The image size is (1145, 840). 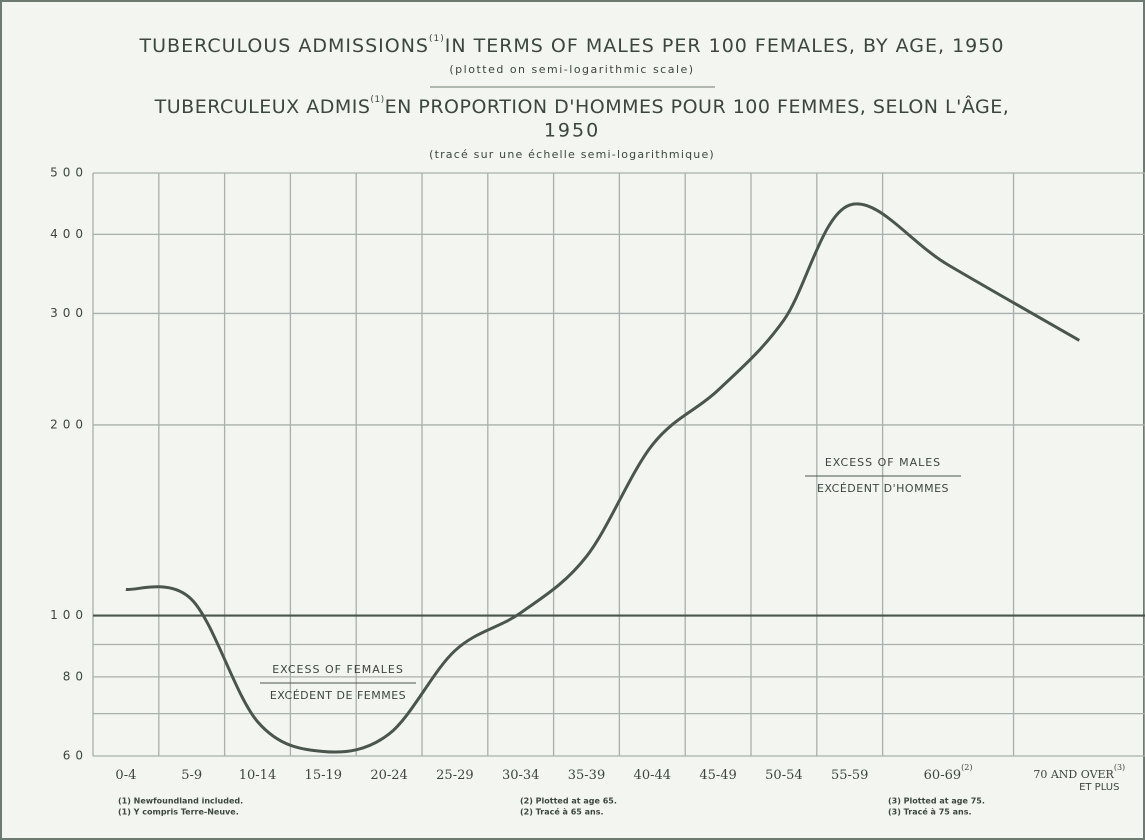 I want to click on x-tick-label: 5-9, so click(x=191, y=775).